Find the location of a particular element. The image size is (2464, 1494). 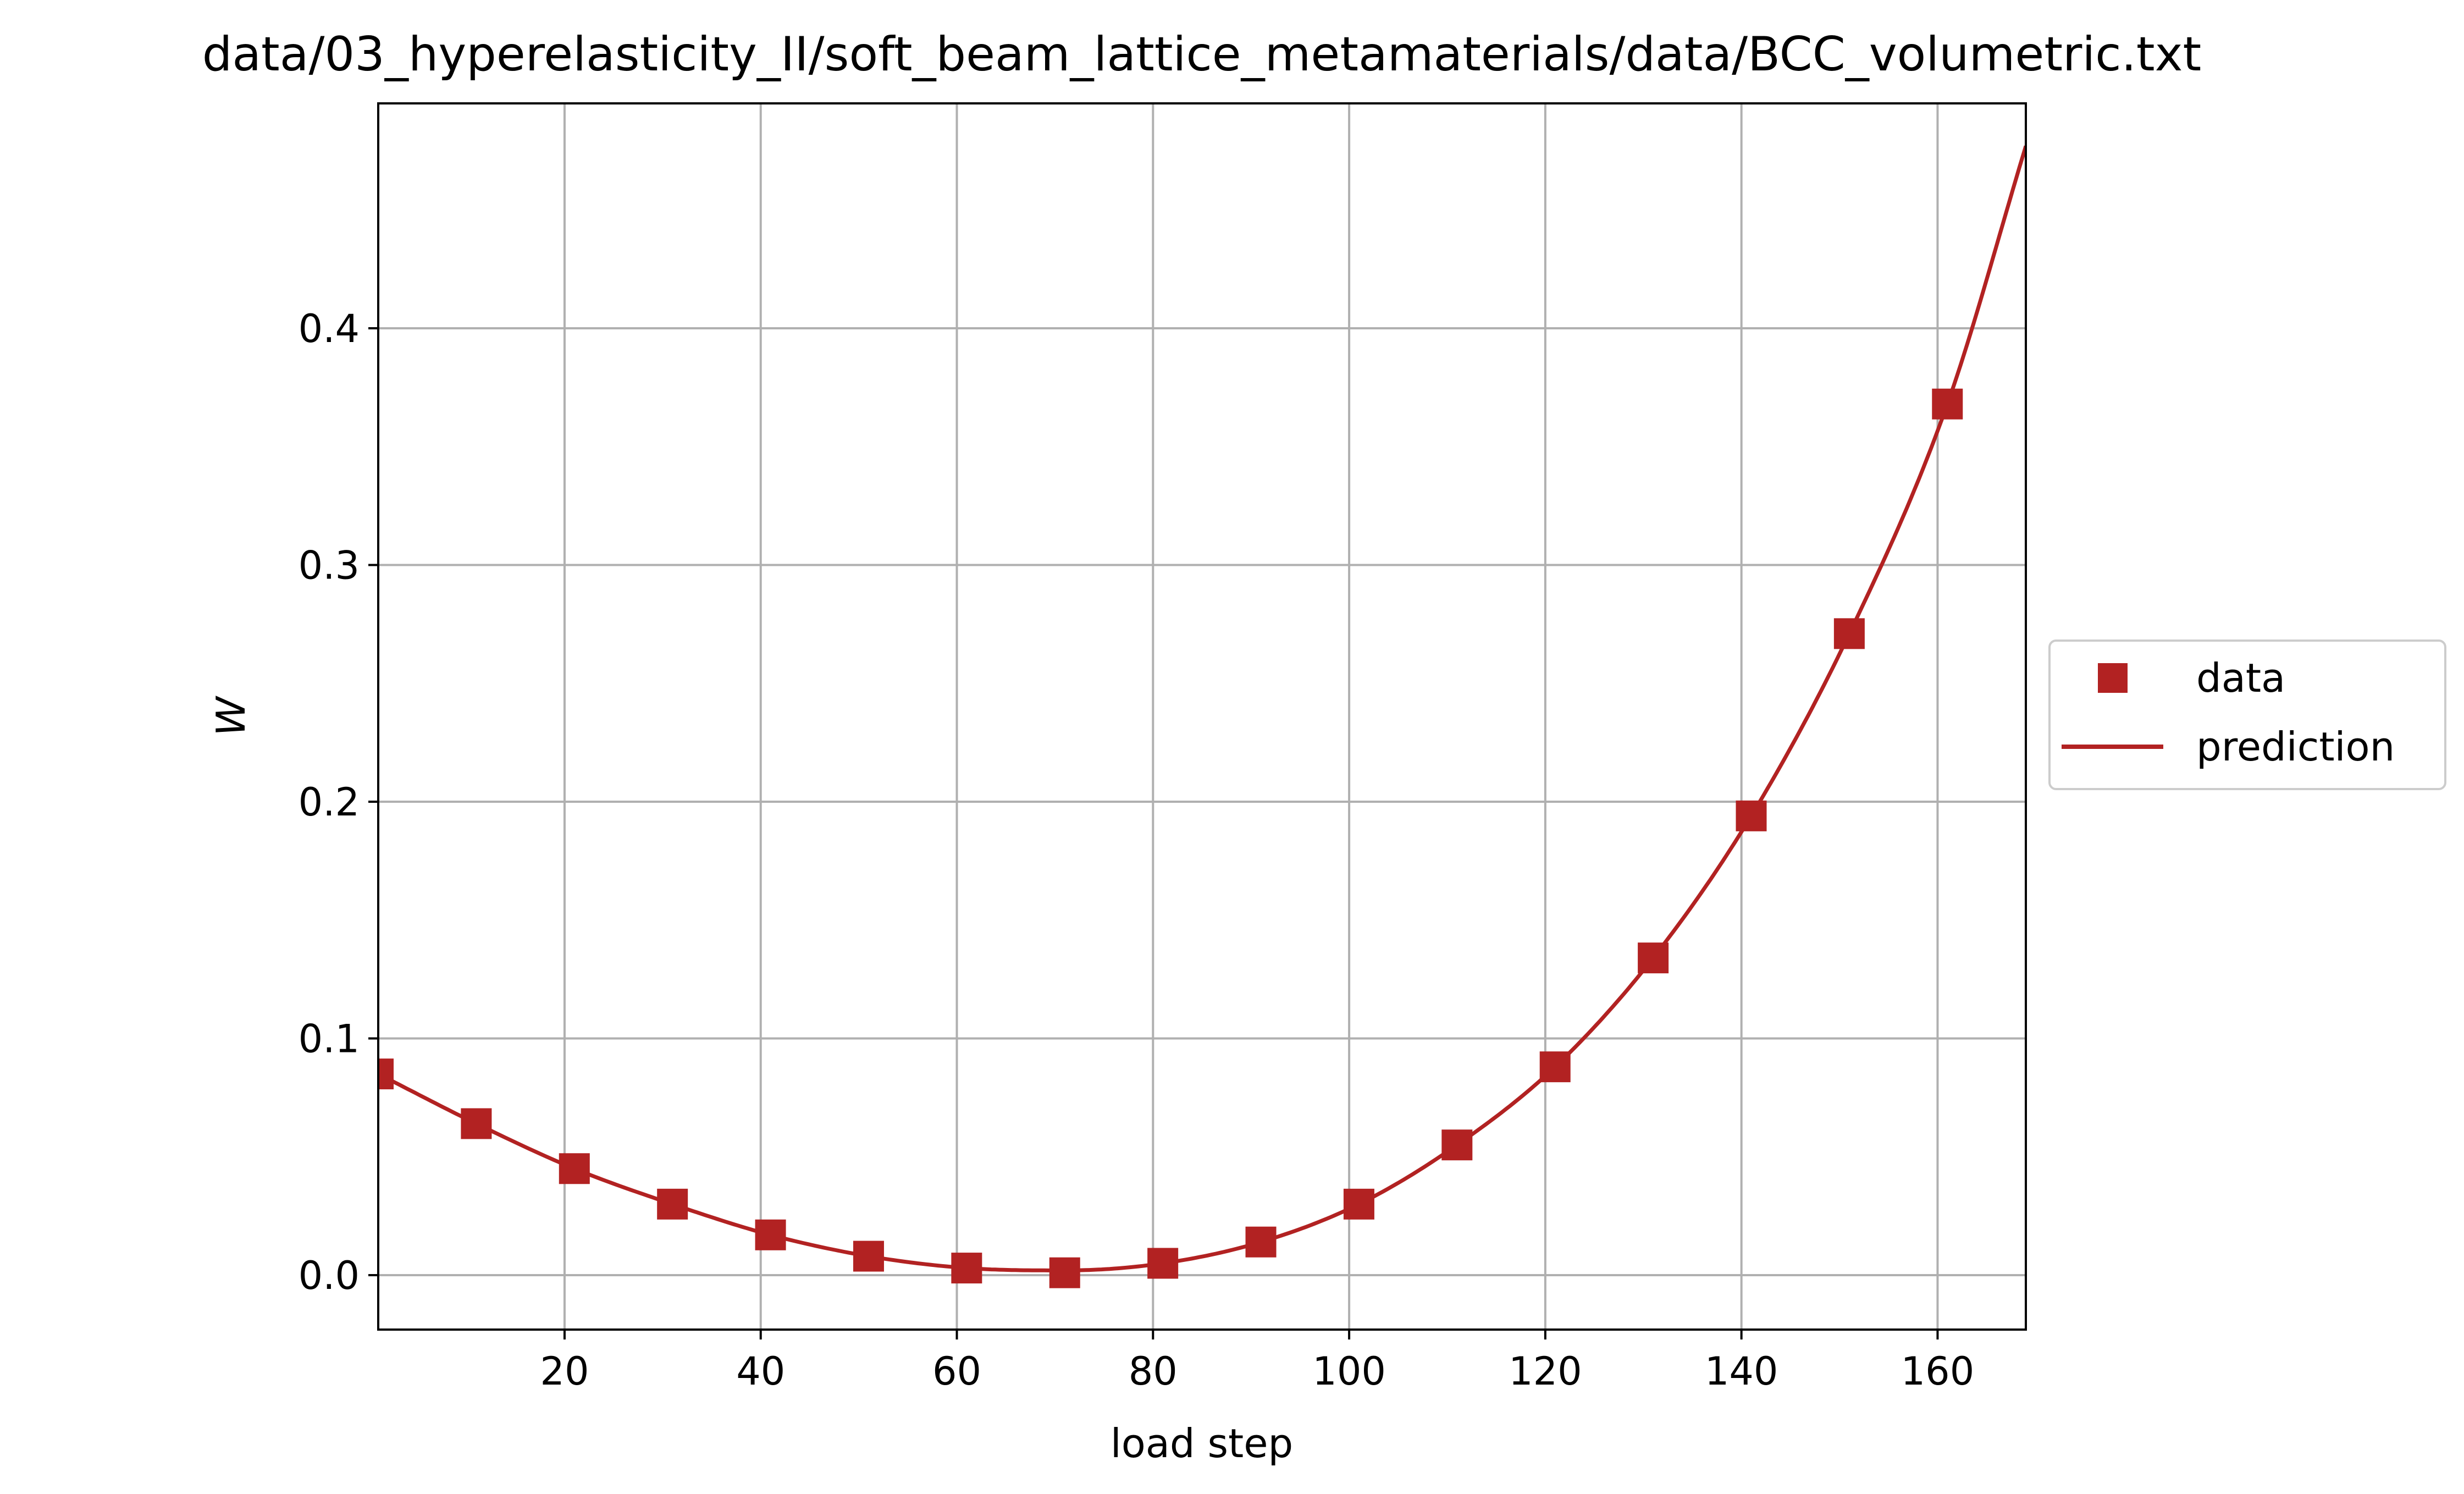

y-tick-label: 0.1 is located at coordinates (329, 1038).